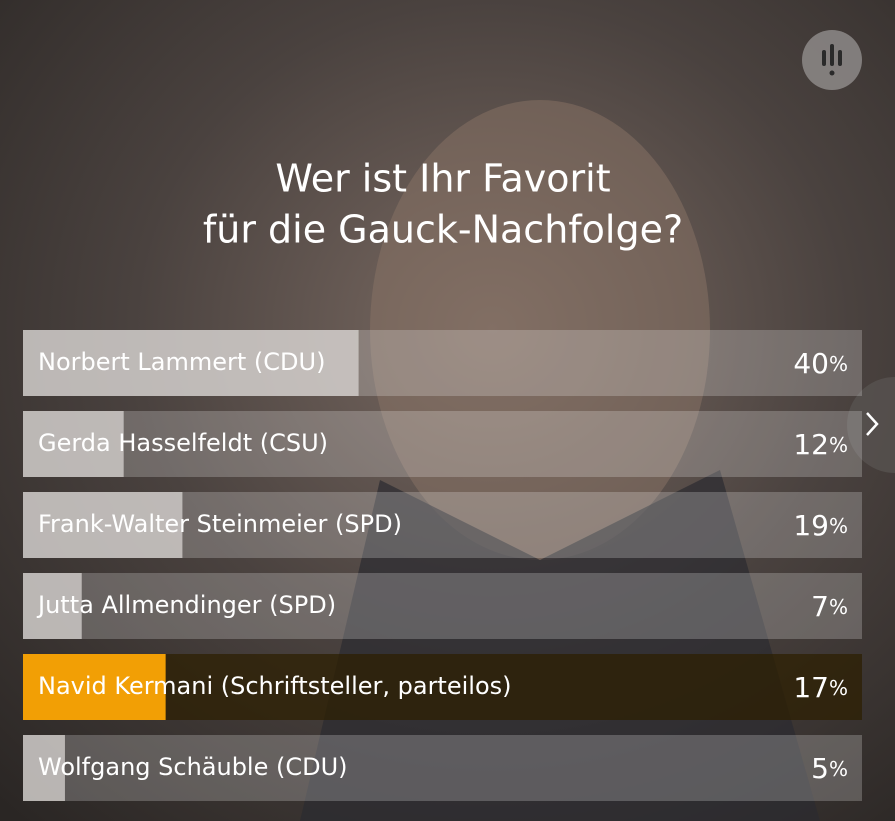 This screenshot has width=895, height=821. Describe the element at coordinates (442, 179) in the screenshot. I see `title-line: Wer ist Ihr Favorit` at that location.